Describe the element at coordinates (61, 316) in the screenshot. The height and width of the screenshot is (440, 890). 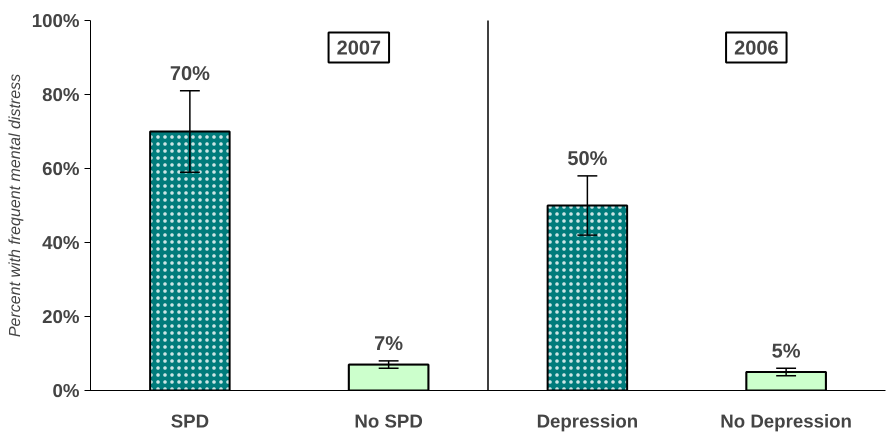
I see `y-tick-label: 20%` at that location.